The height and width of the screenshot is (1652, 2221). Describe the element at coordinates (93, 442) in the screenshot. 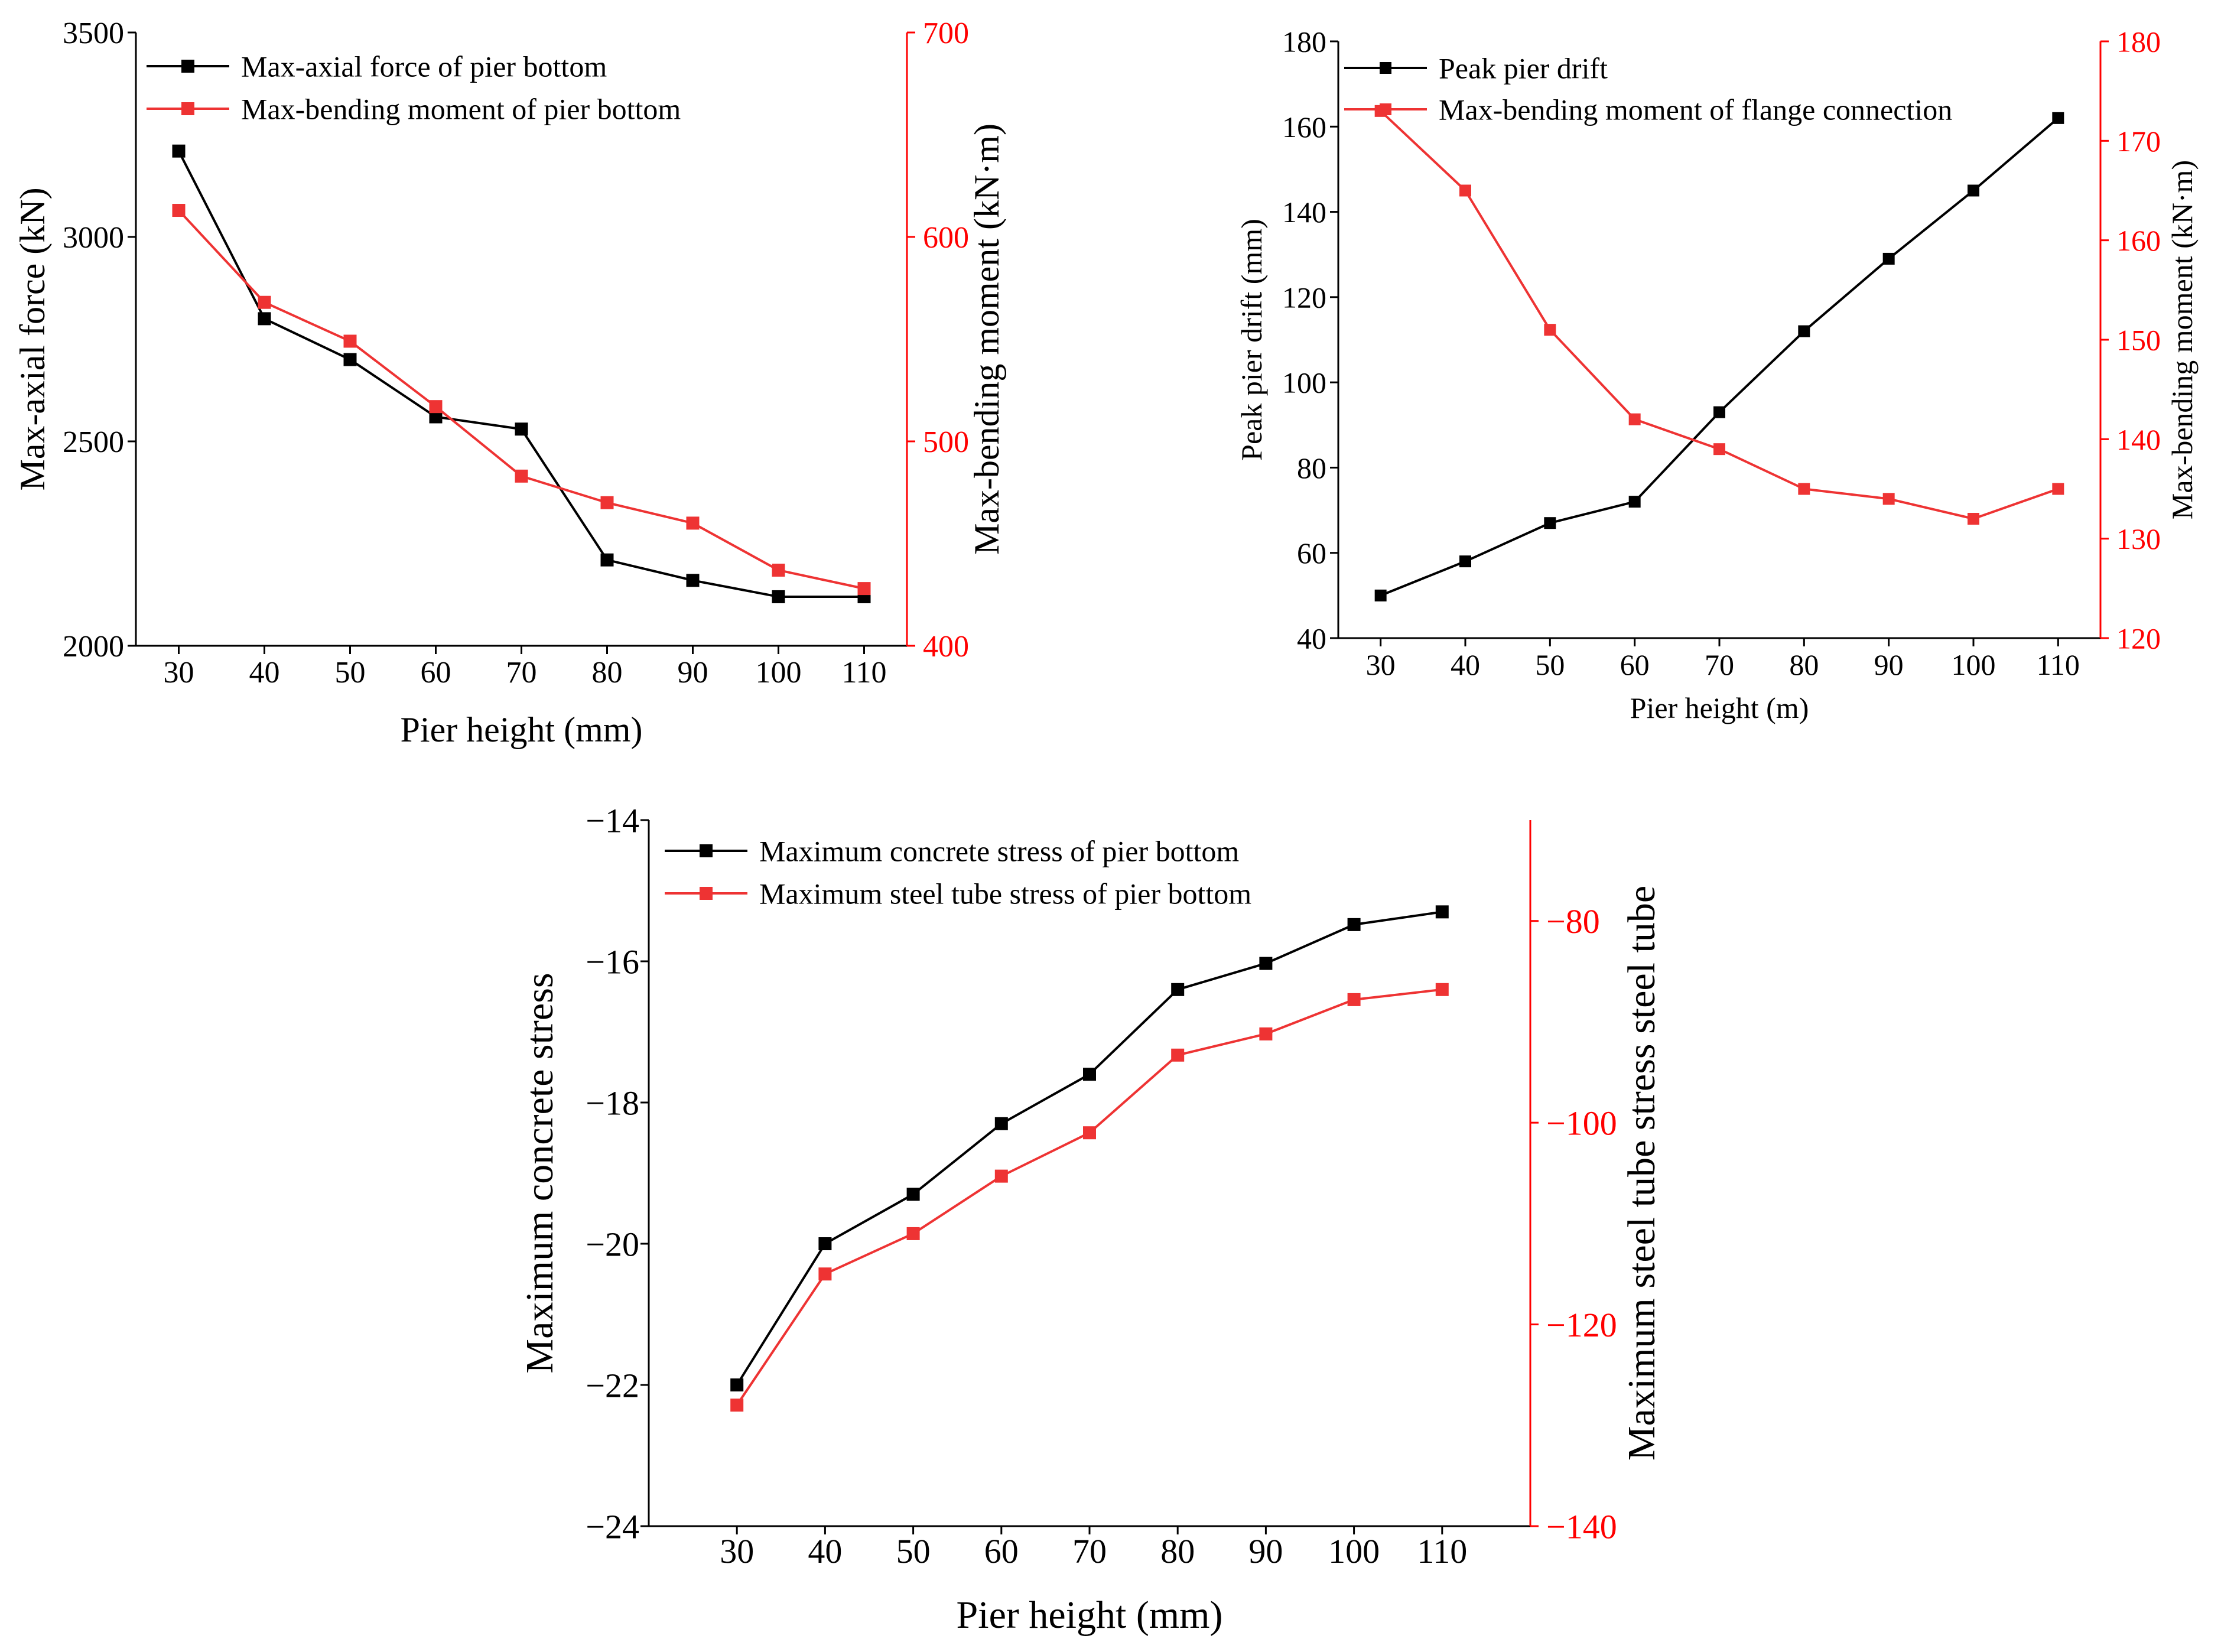

I see `left-y-tick-label: 2500` at that location.